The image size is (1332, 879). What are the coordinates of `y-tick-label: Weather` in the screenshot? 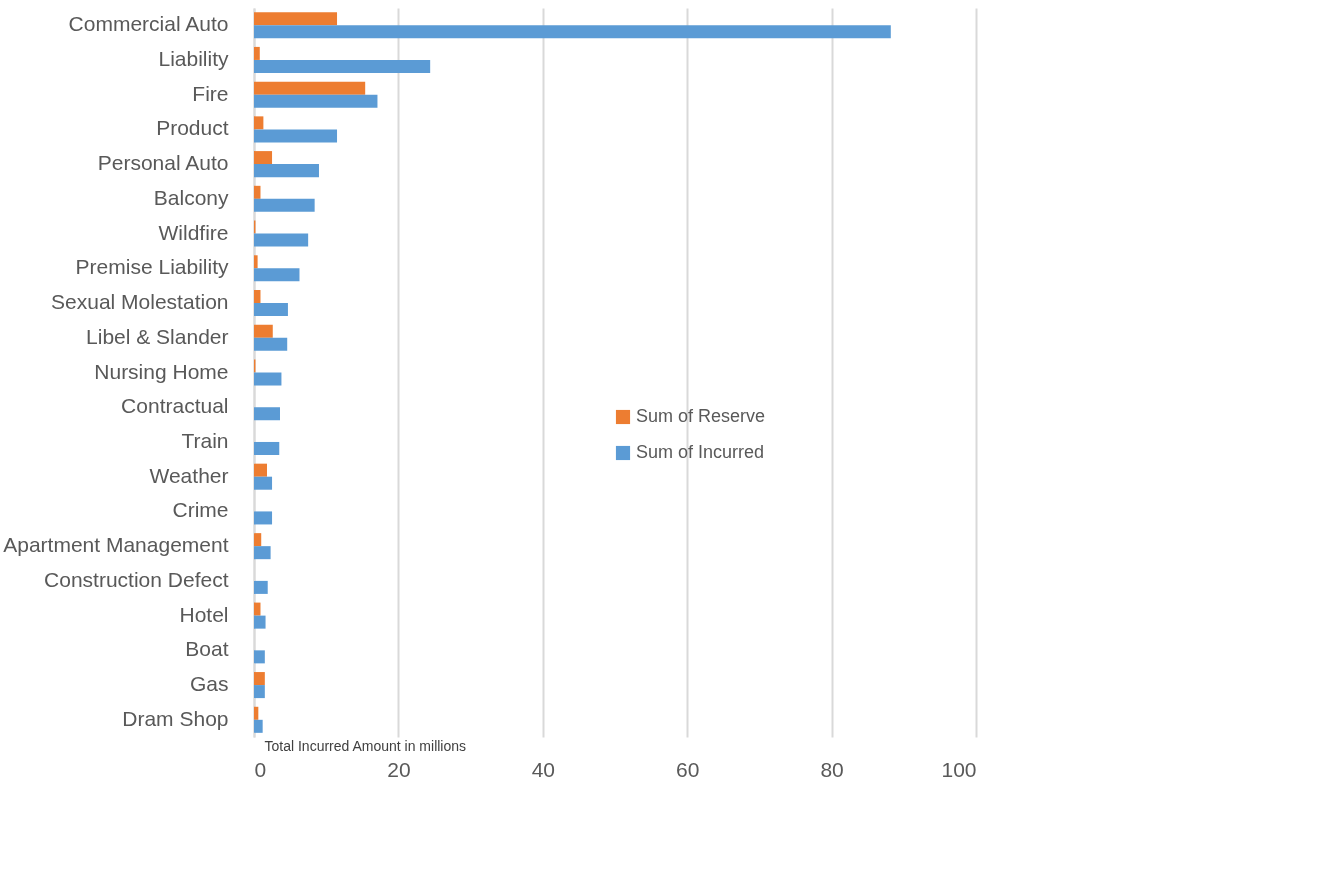 It's located at (189, 475).